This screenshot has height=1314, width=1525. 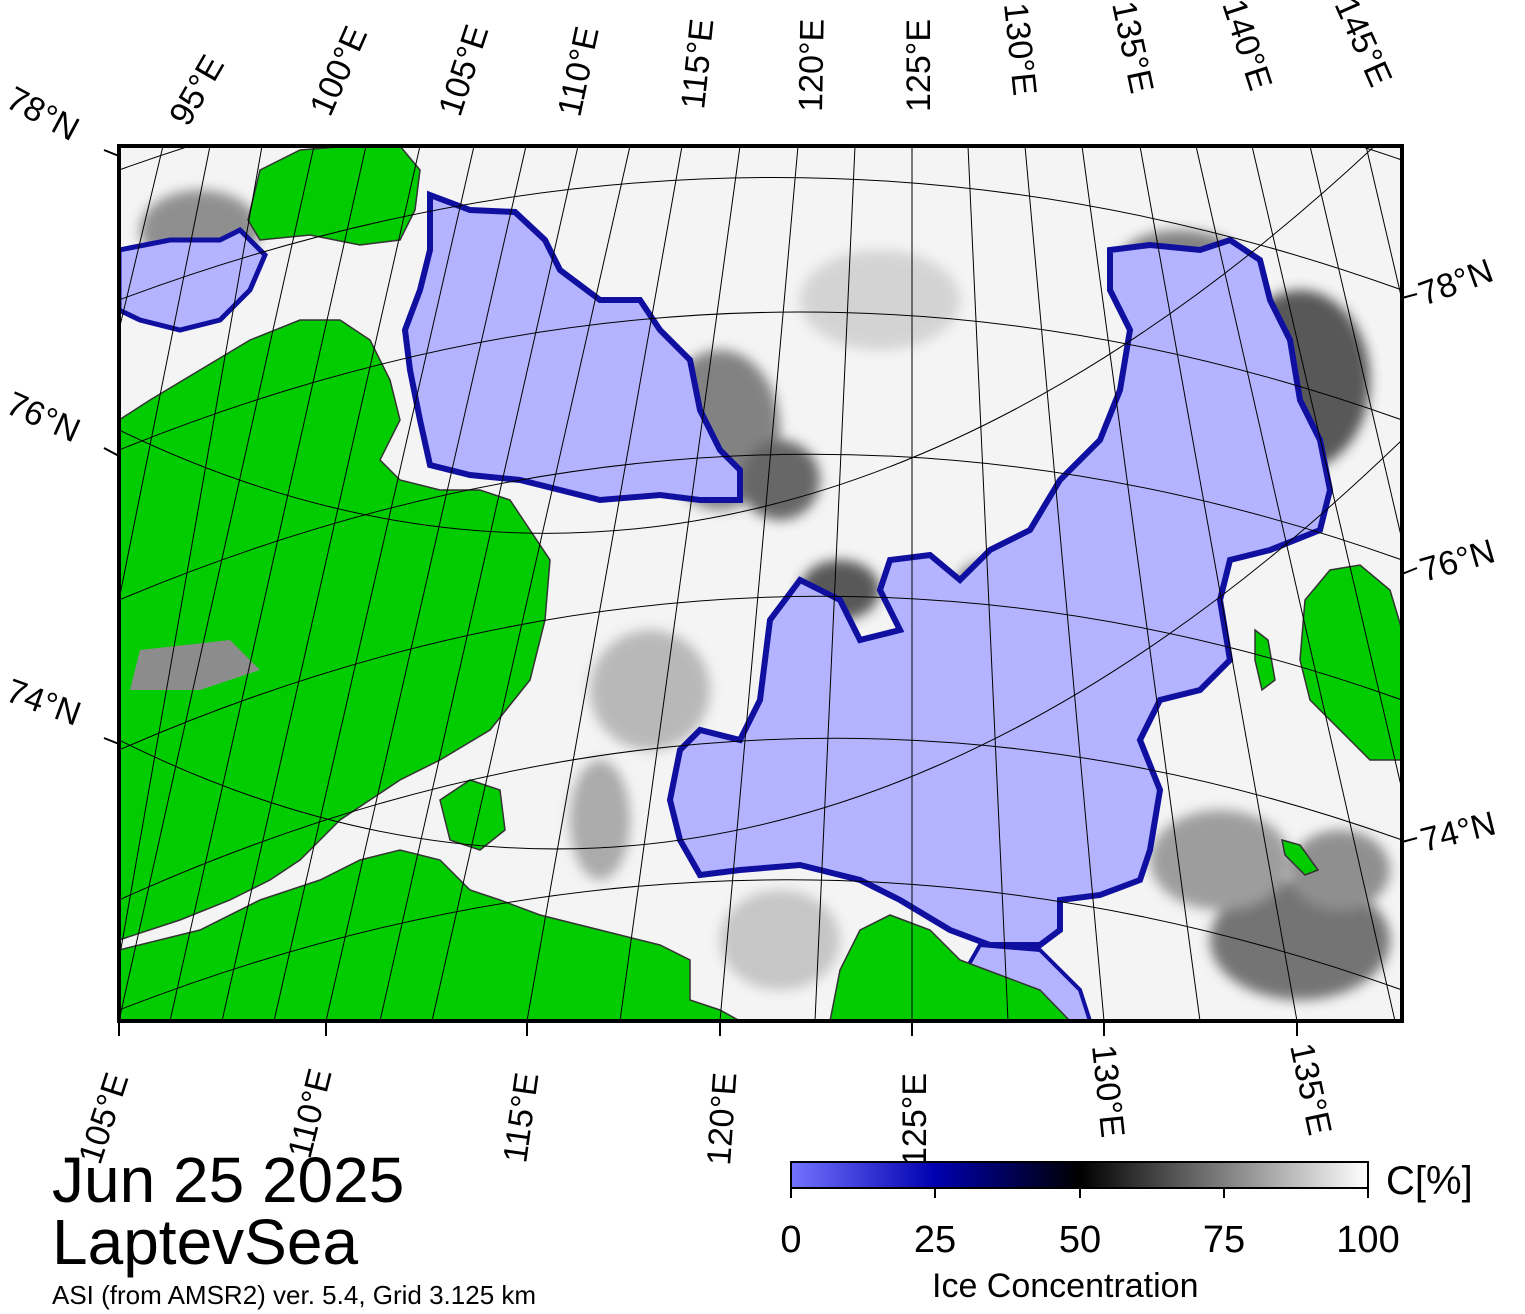 I want to click on top-lon-label: 120°E, so click(x=812, y=65).